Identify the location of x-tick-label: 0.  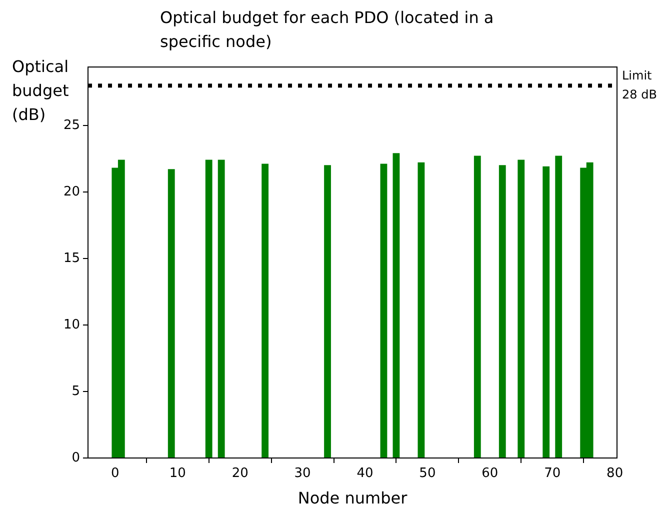
(115, 474).